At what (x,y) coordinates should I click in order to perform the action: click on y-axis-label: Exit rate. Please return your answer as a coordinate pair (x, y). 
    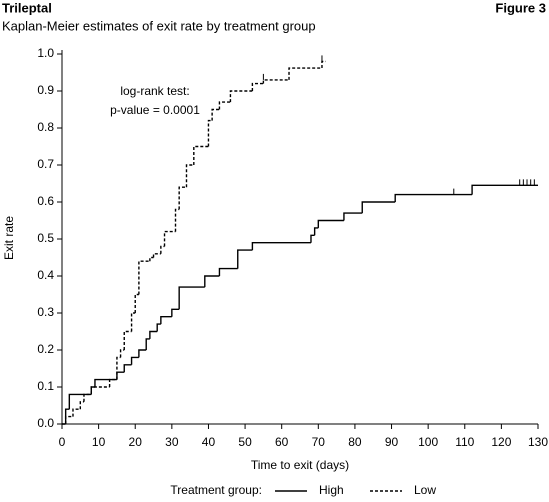
    Looking at the image, I should click on (9, 238).